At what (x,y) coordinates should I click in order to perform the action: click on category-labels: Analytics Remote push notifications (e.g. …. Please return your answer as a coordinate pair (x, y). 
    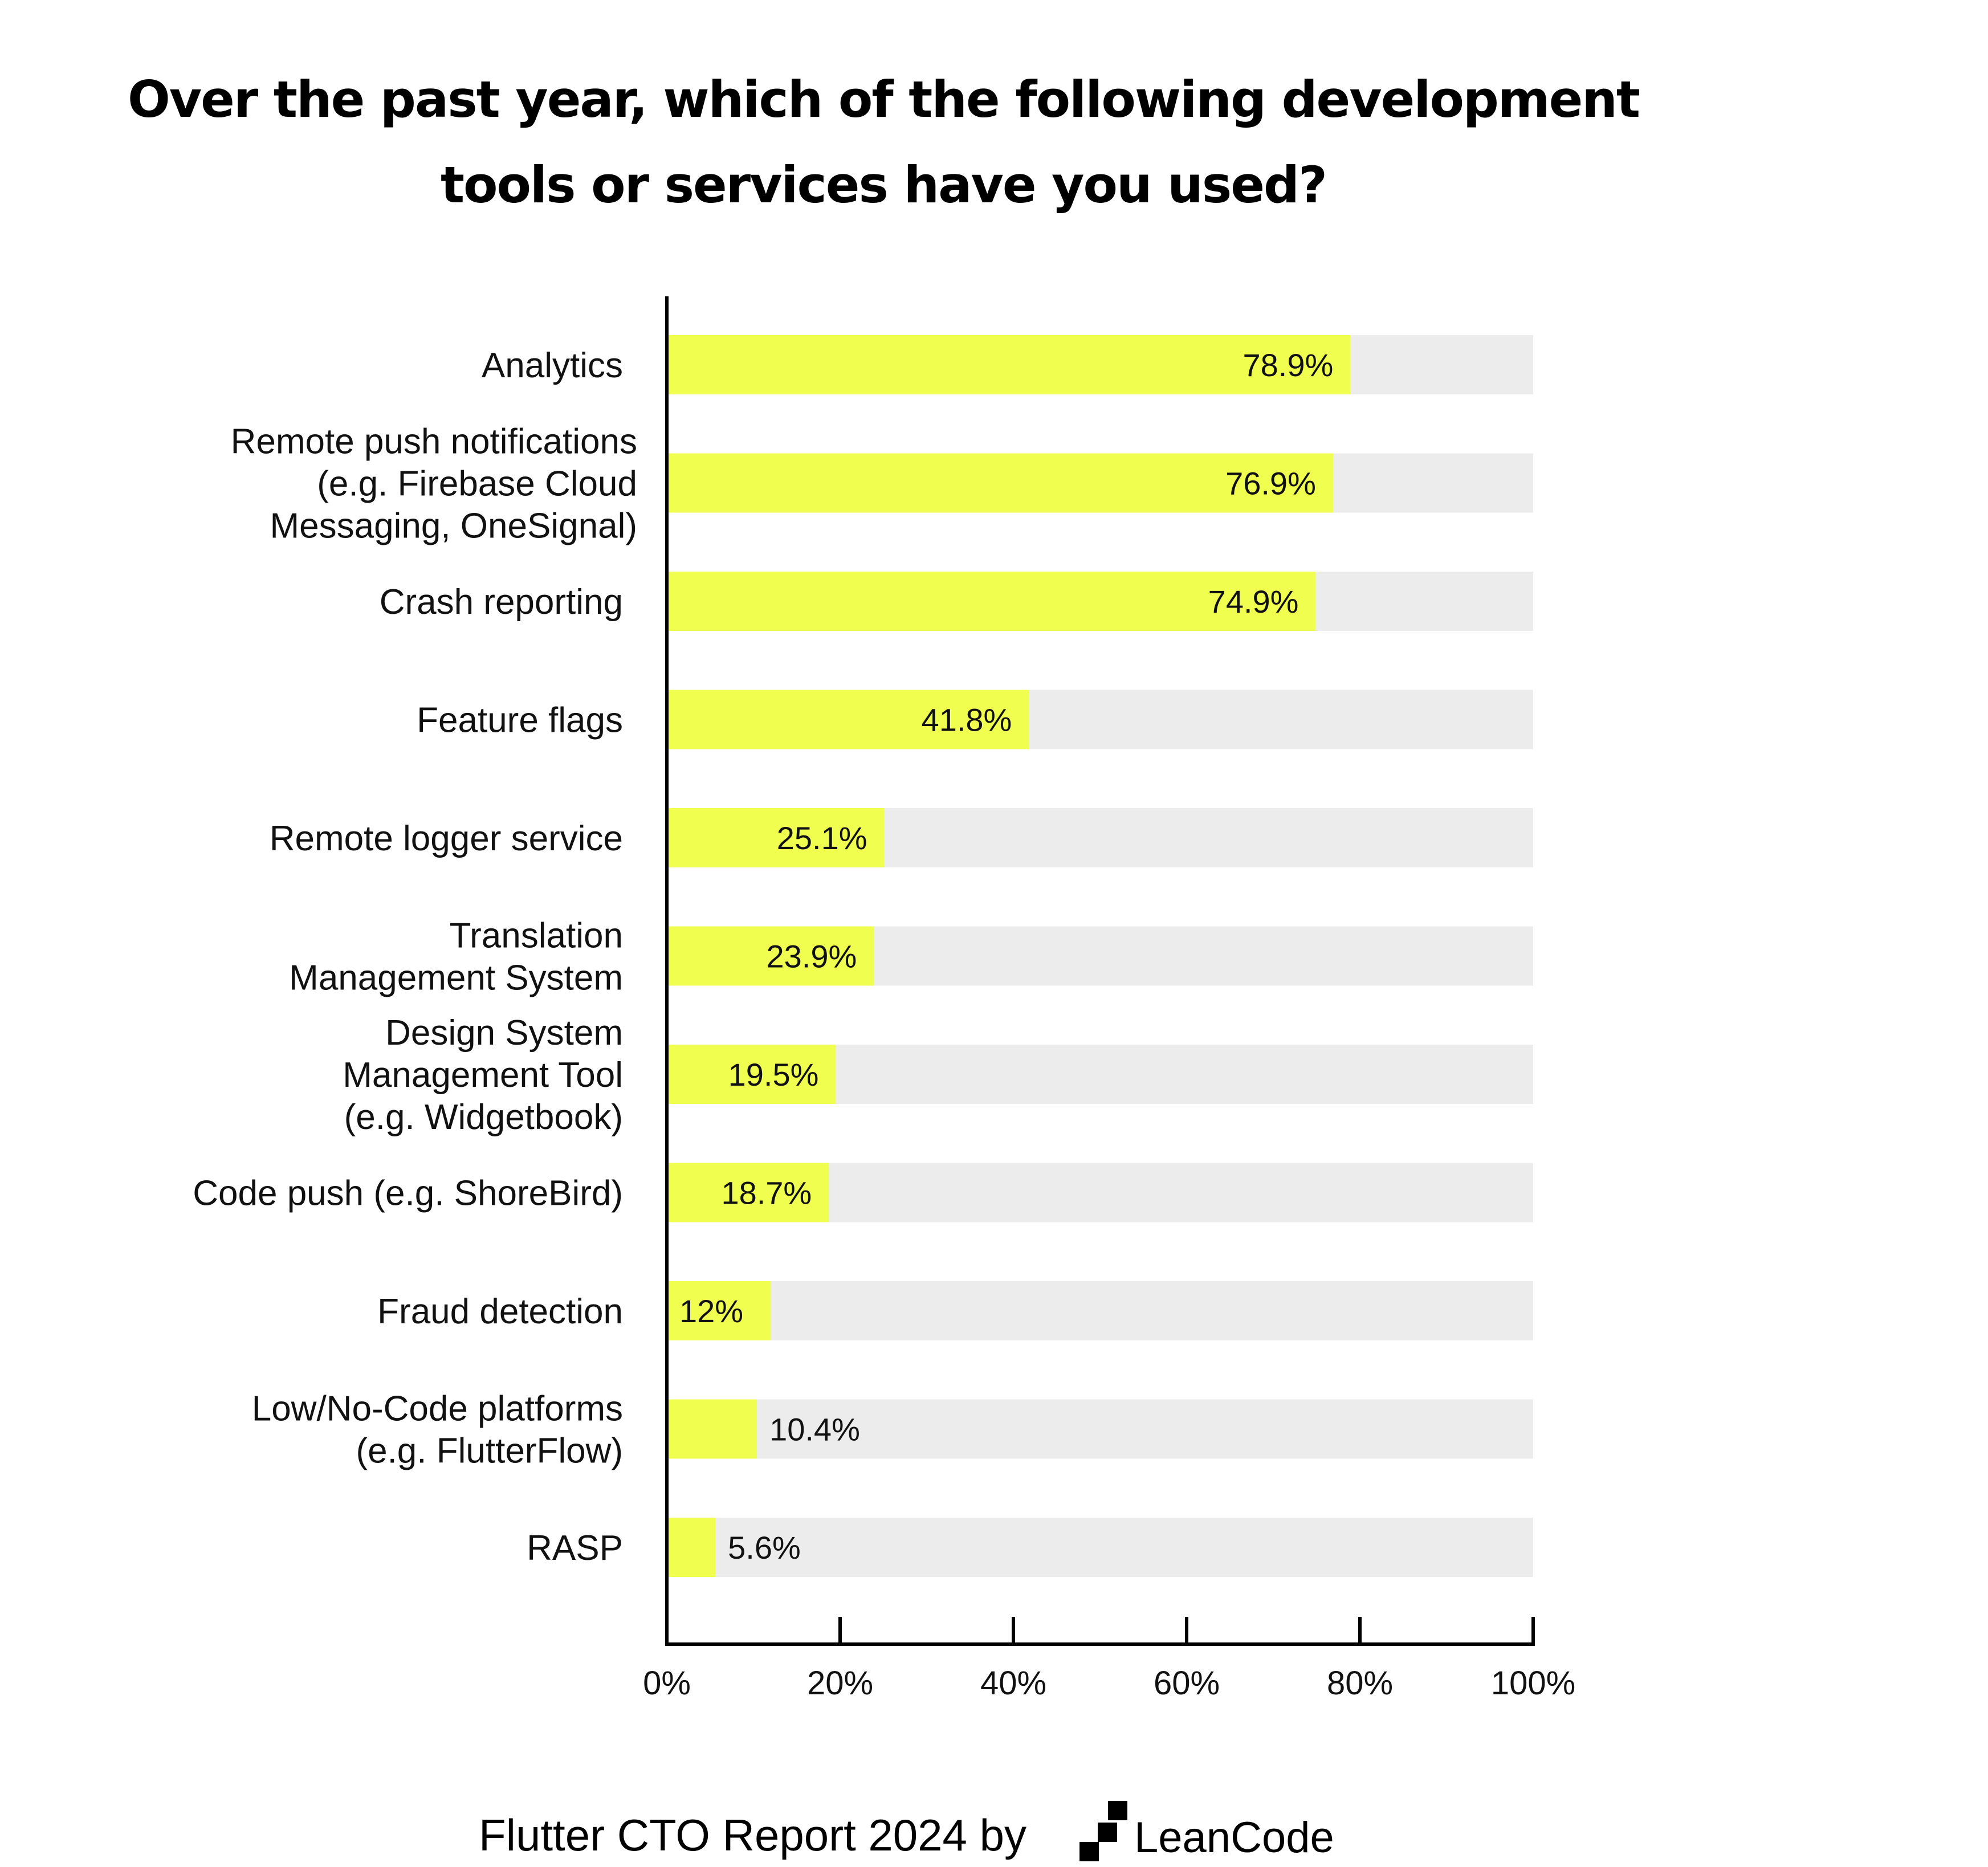
    Looking at the image, I should click on (415, 957).